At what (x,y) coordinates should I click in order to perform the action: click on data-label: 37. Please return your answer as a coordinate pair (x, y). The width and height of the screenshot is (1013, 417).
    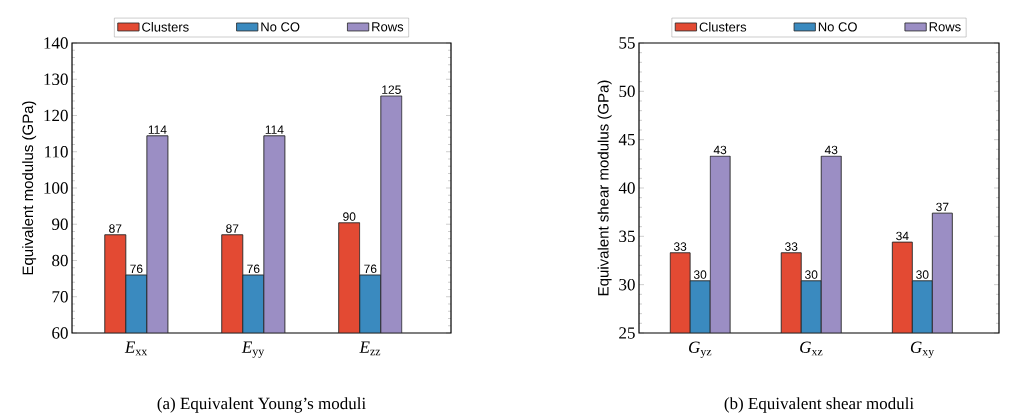
    Looking at the image, I should click on (942, 207).